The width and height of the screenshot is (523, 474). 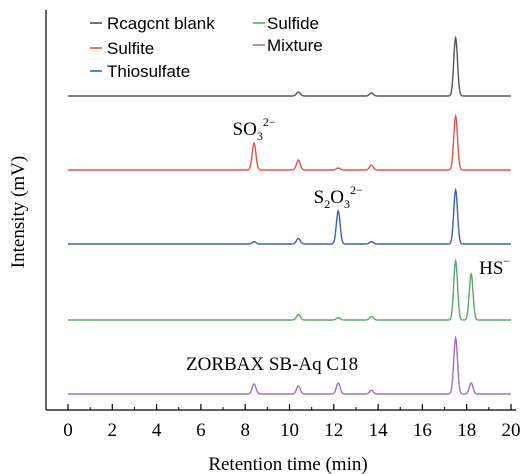 I want to click on x-tick-label: 8, so click(x=245, y=430).